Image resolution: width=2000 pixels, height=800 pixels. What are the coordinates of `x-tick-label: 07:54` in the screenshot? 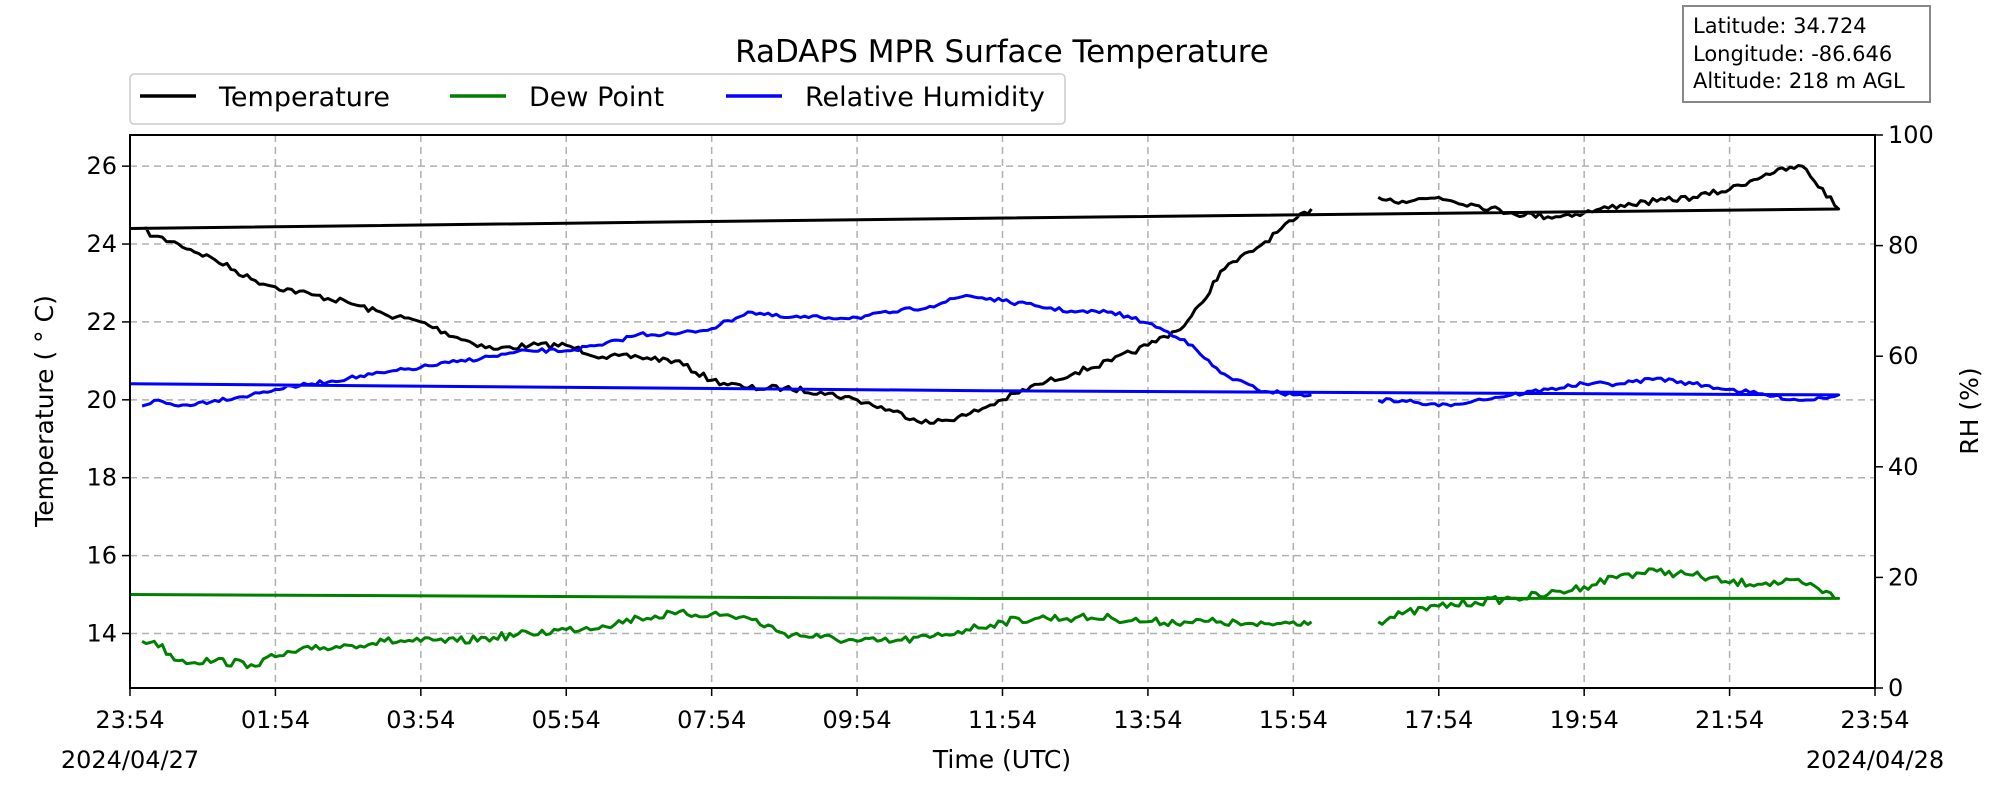 It's located at (711, 720).